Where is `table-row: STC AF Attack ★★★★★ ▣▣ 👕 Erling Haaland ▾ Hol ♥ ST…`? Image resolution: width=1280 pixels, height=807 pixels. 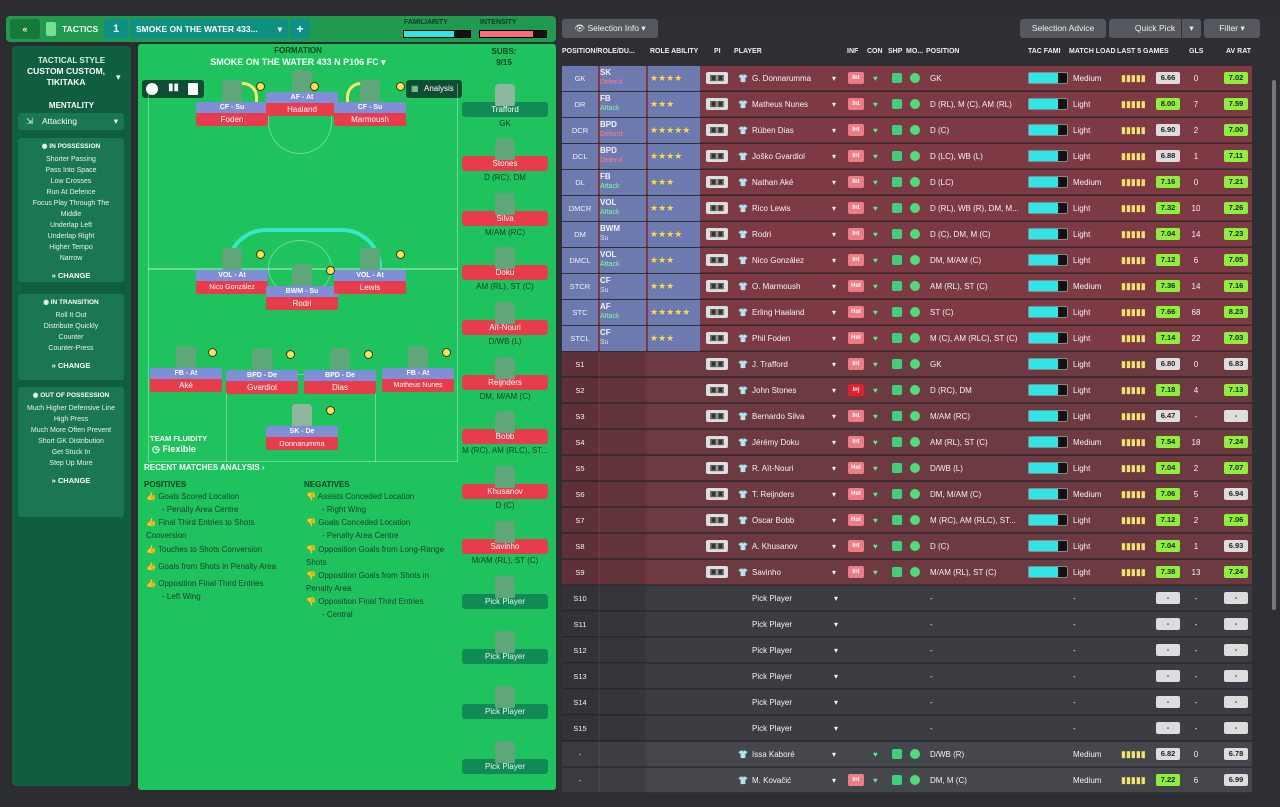 table-row: STC AF Attack ★★★★★ ▣▣ 👕 Erling Haaland ▾ Hol ♥ ST… is located at coordinates (907, 312).